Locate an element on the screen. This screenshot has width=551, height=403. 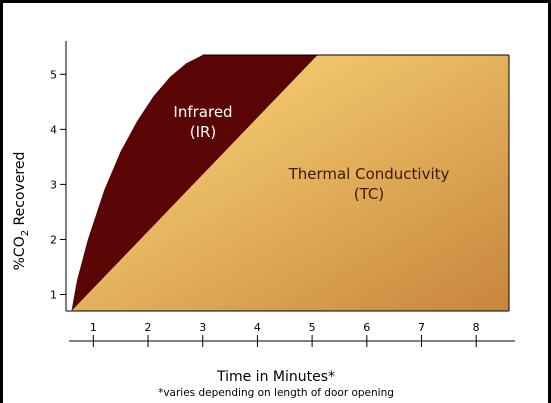
y-axis-title: %CO2 Recovered is located at coordinates (21, 211).